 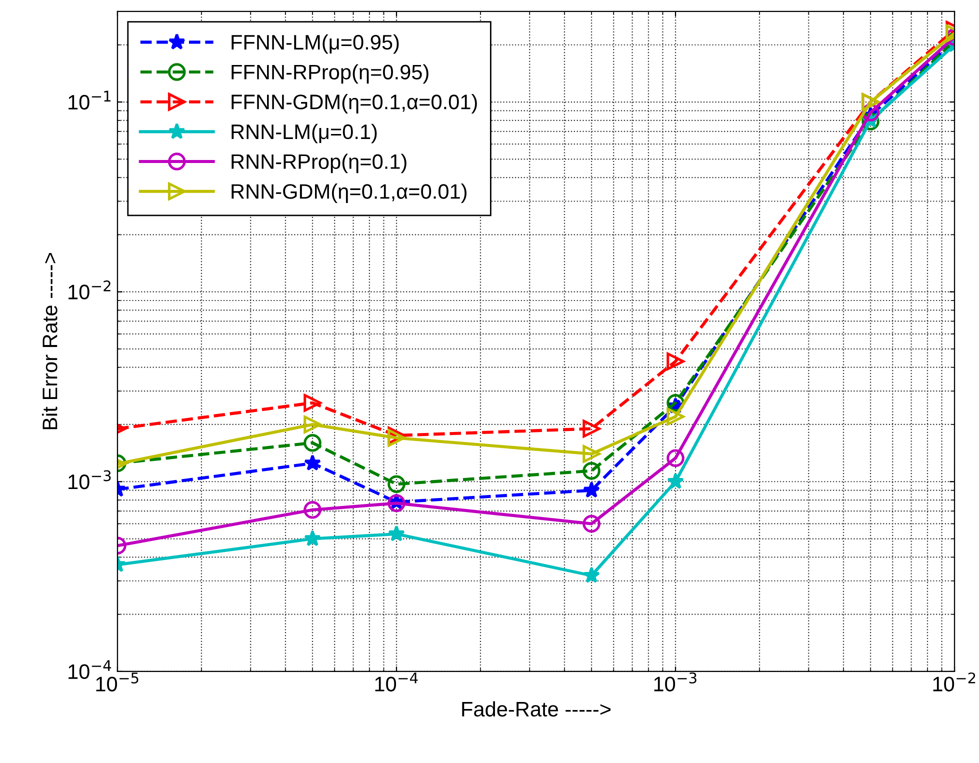 What do you see at coordinates (330, 74) in the screenshot?
I see `legend-label: FFNN-RProp(η=0.95)` at bounding box center [330, 74].